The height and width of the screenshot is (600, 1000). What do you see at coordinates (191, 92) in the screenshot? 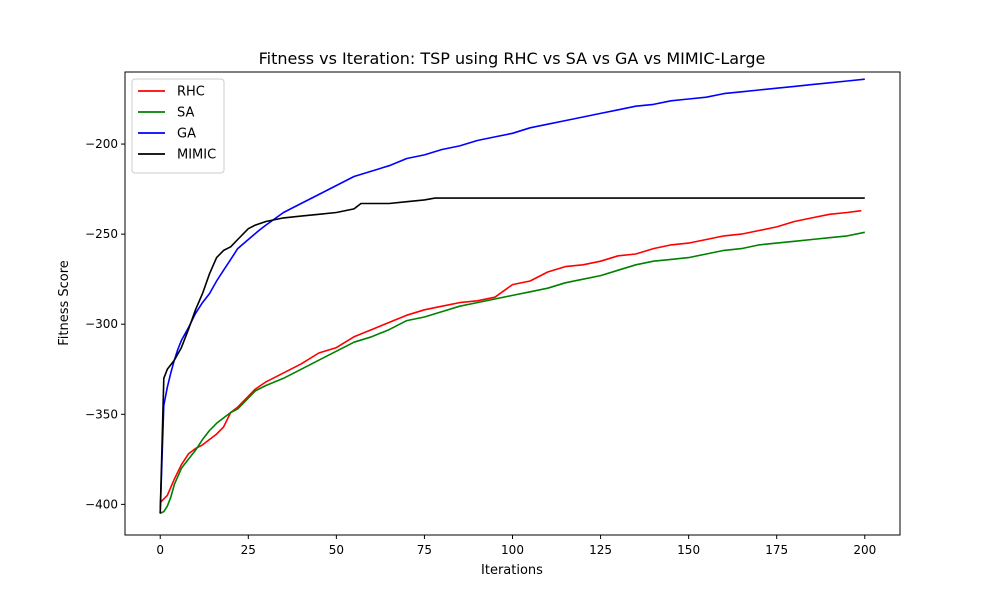
I see `legend-label-rhc: RHC` at bounding box center [191, 92].